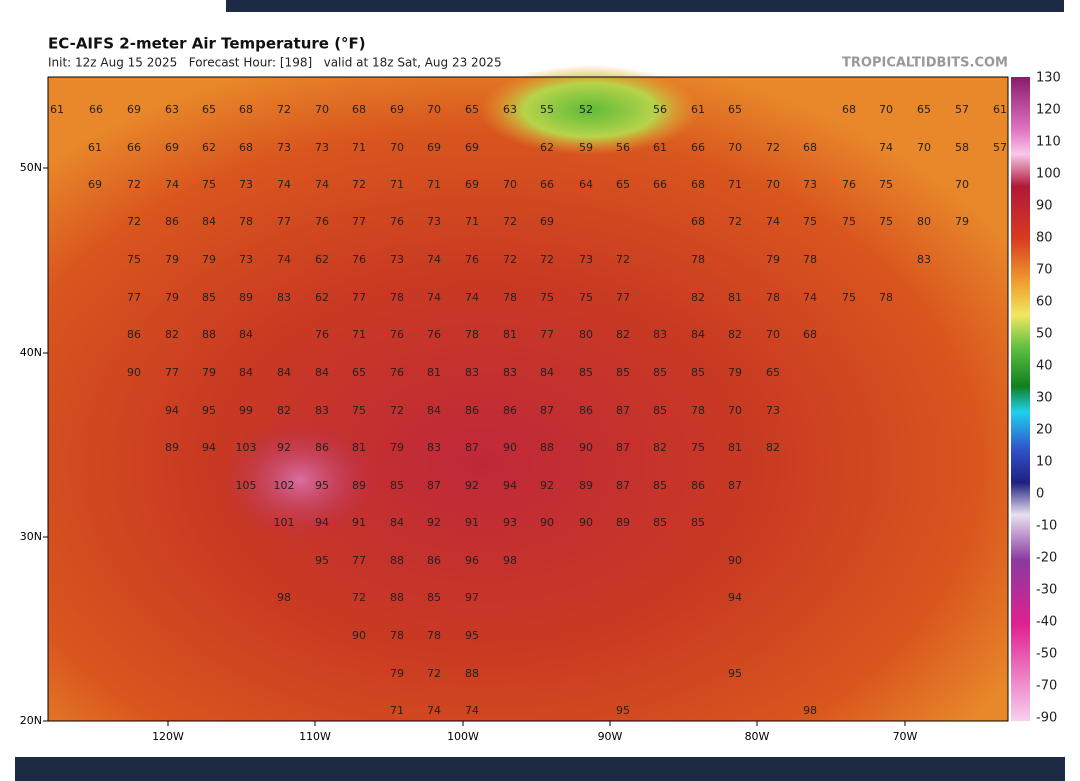 The height and width of the screenshot is (781, 1080). What do you see at coordinates (547, 485) in the screenshot?
I see `temperature-label: 92` at bounding box center [547, 485].